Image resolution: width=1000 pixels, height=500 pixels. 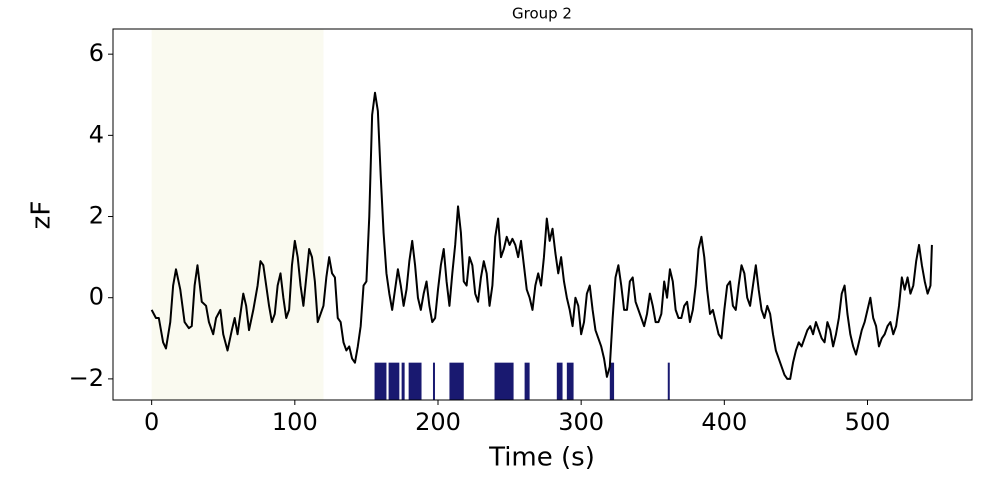 What do you see at coordinates (868, 422) in the screenshot?
I see `x-tick-label: 500` at bounding box center [868, 422].